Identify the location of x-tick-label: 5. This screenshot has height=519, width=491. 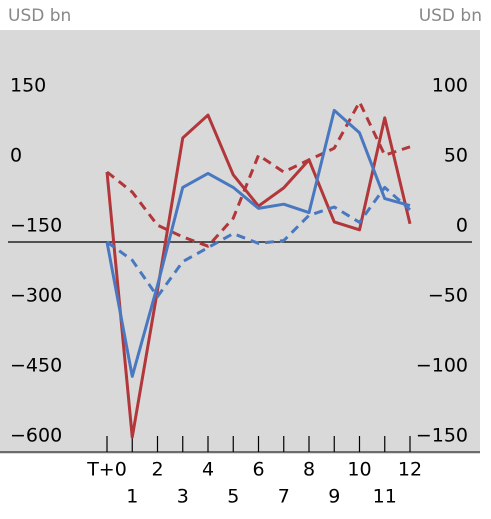
(233, 497).